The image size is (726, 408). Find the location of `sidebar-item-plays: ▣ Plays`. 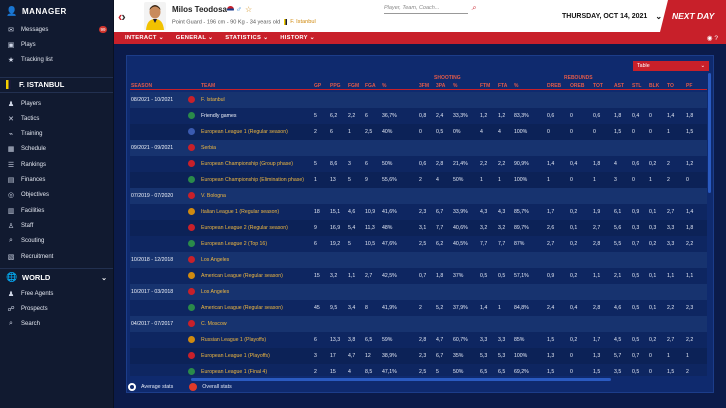

sidebar-item-plays: ▣ Plays is located at coordinates (56, 44).